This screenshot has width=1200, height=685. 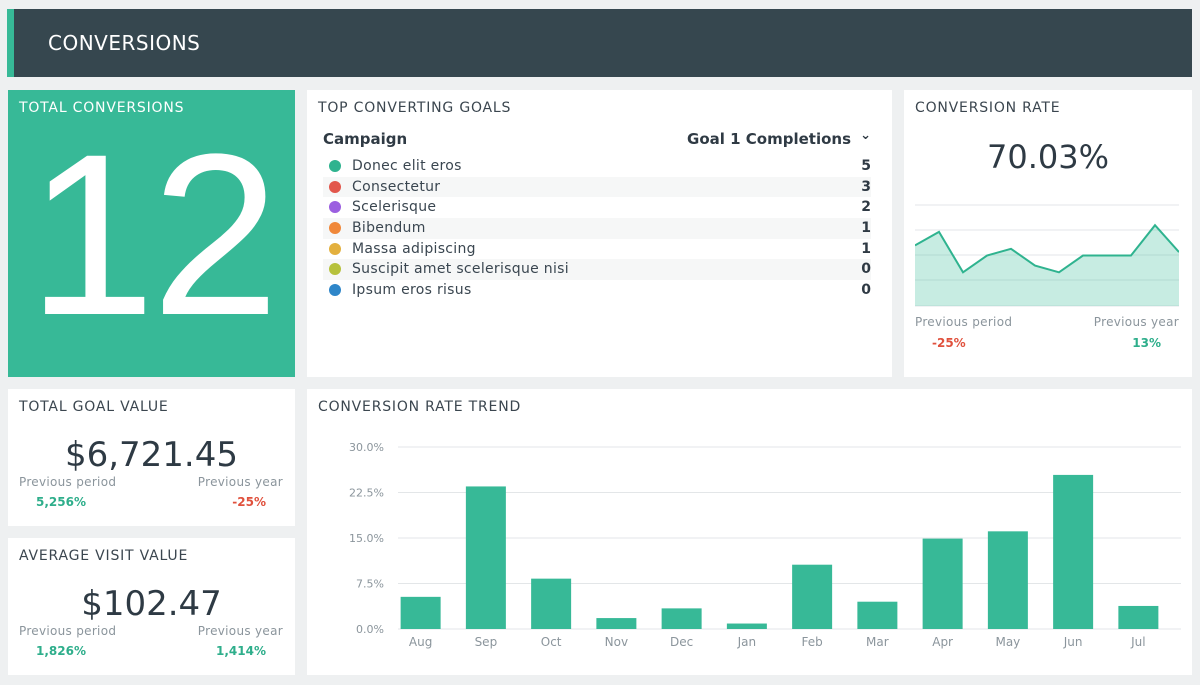 I want to click on previous-period-value: -25%, so click(x=949, y=343).